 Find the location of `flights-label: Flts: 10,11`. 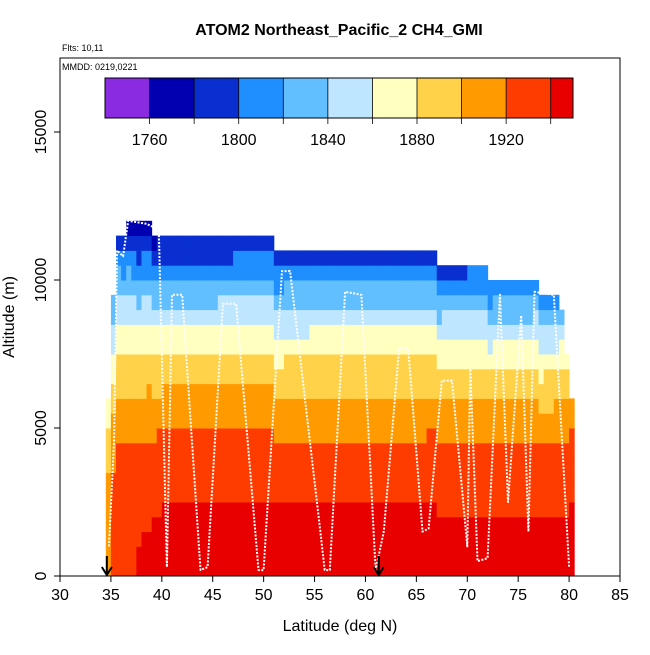

flights-label: Flts: 10,11 is located at coordinates (82, 48).